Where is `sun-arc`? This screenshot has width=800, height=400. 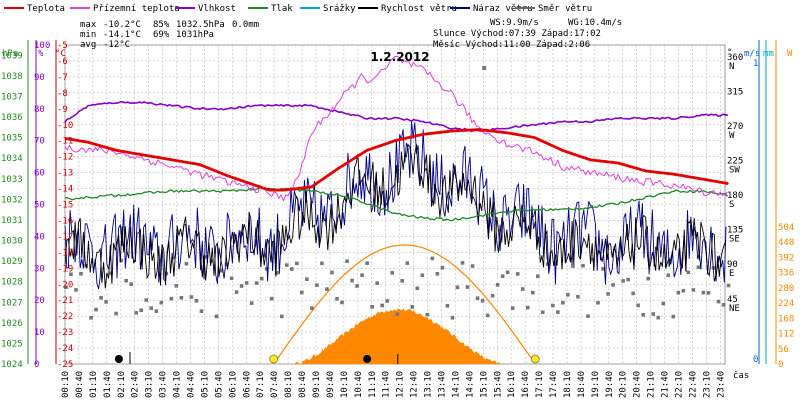 sun-arc is located at coordinates (403, 304).